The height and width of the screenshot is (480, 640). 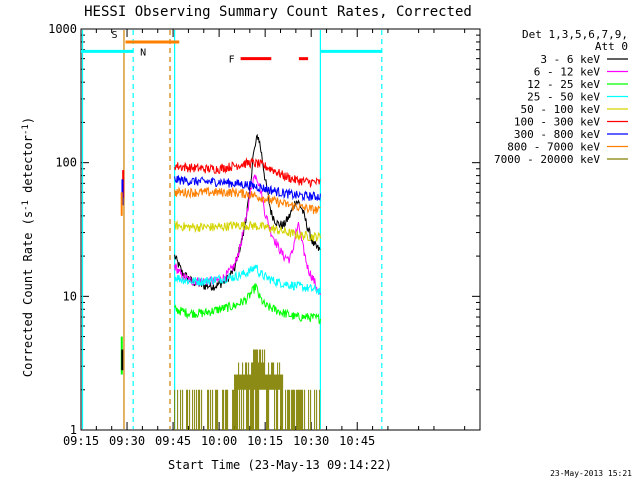 What do you see at coordinates (561, 109) in the screenshot?
I see `legend-label: 50 - 100 keV` at bounding box center [561, 109].